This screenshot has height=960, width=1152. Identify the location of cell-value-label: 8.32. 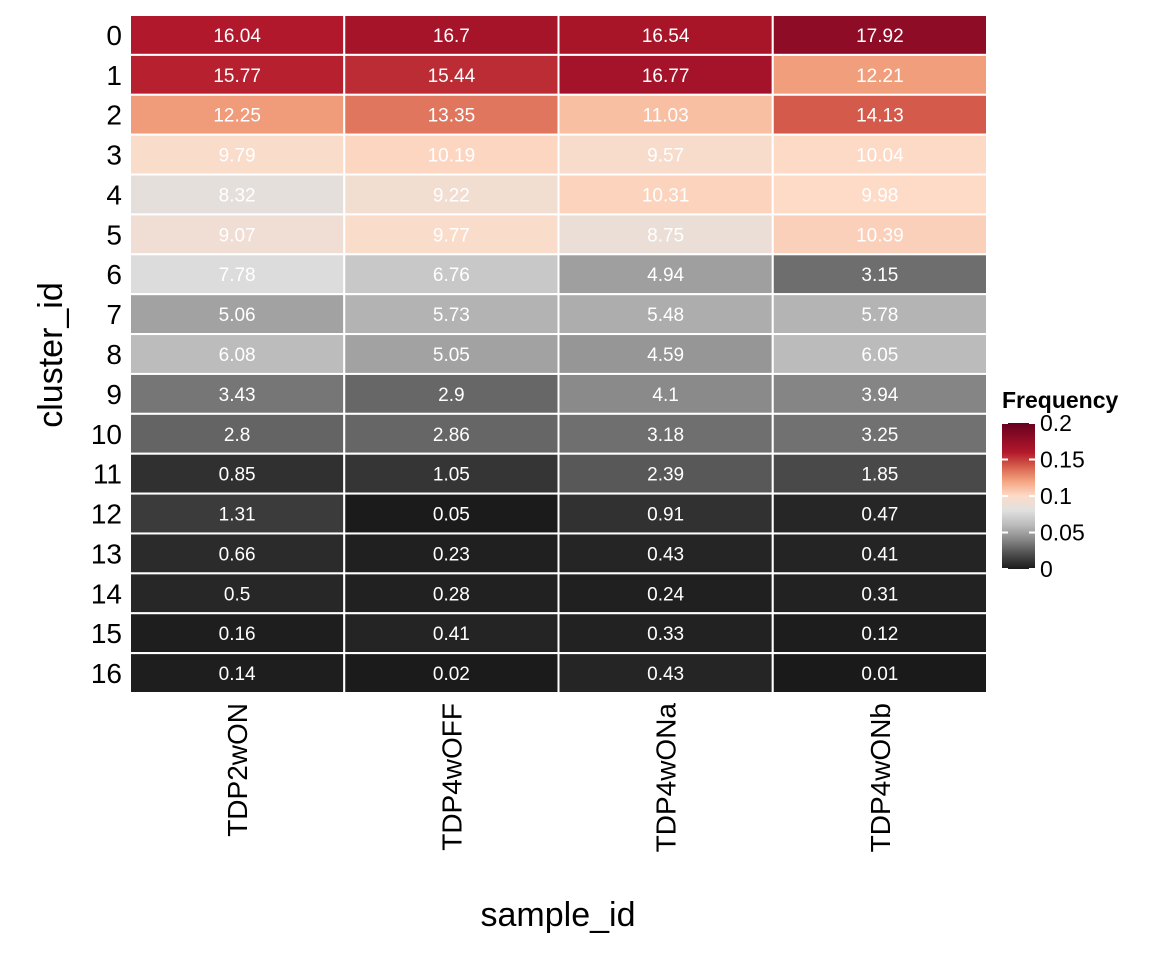
(237, 195).